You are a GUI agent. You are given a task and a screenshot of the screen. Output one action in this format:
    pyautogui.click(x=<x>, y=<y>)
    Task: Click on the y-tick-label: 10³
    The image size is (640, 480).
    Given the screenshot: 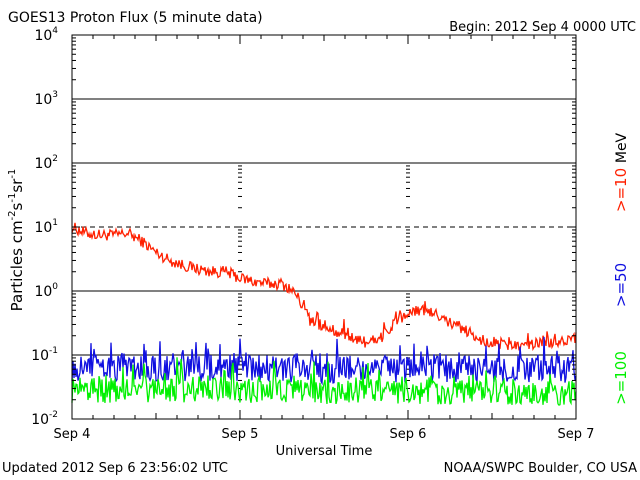 What is the action you would take?
    pyautogui.click(x=46, y=99)
    